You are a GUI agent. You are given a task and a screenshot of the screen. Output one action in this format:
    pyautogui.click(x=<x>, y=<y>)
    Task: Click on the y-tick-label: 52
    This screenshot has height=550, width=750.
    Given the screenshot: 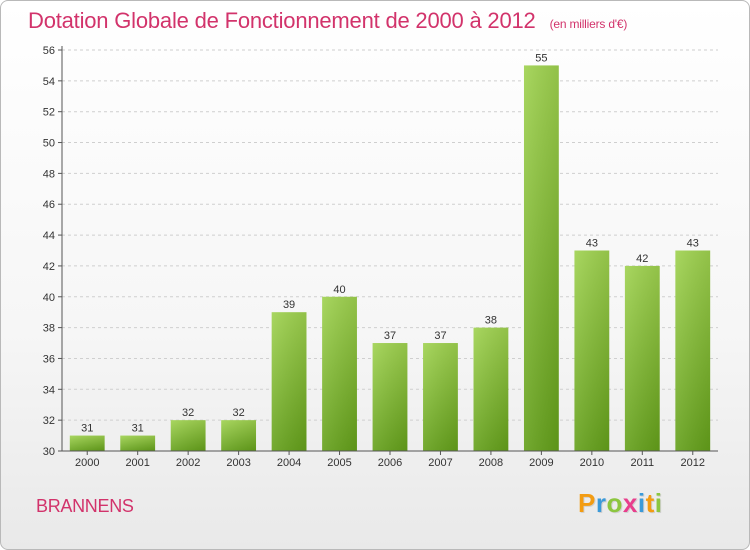 What is the action you would take?
    pyautogui.click(x=49, y=113)
    